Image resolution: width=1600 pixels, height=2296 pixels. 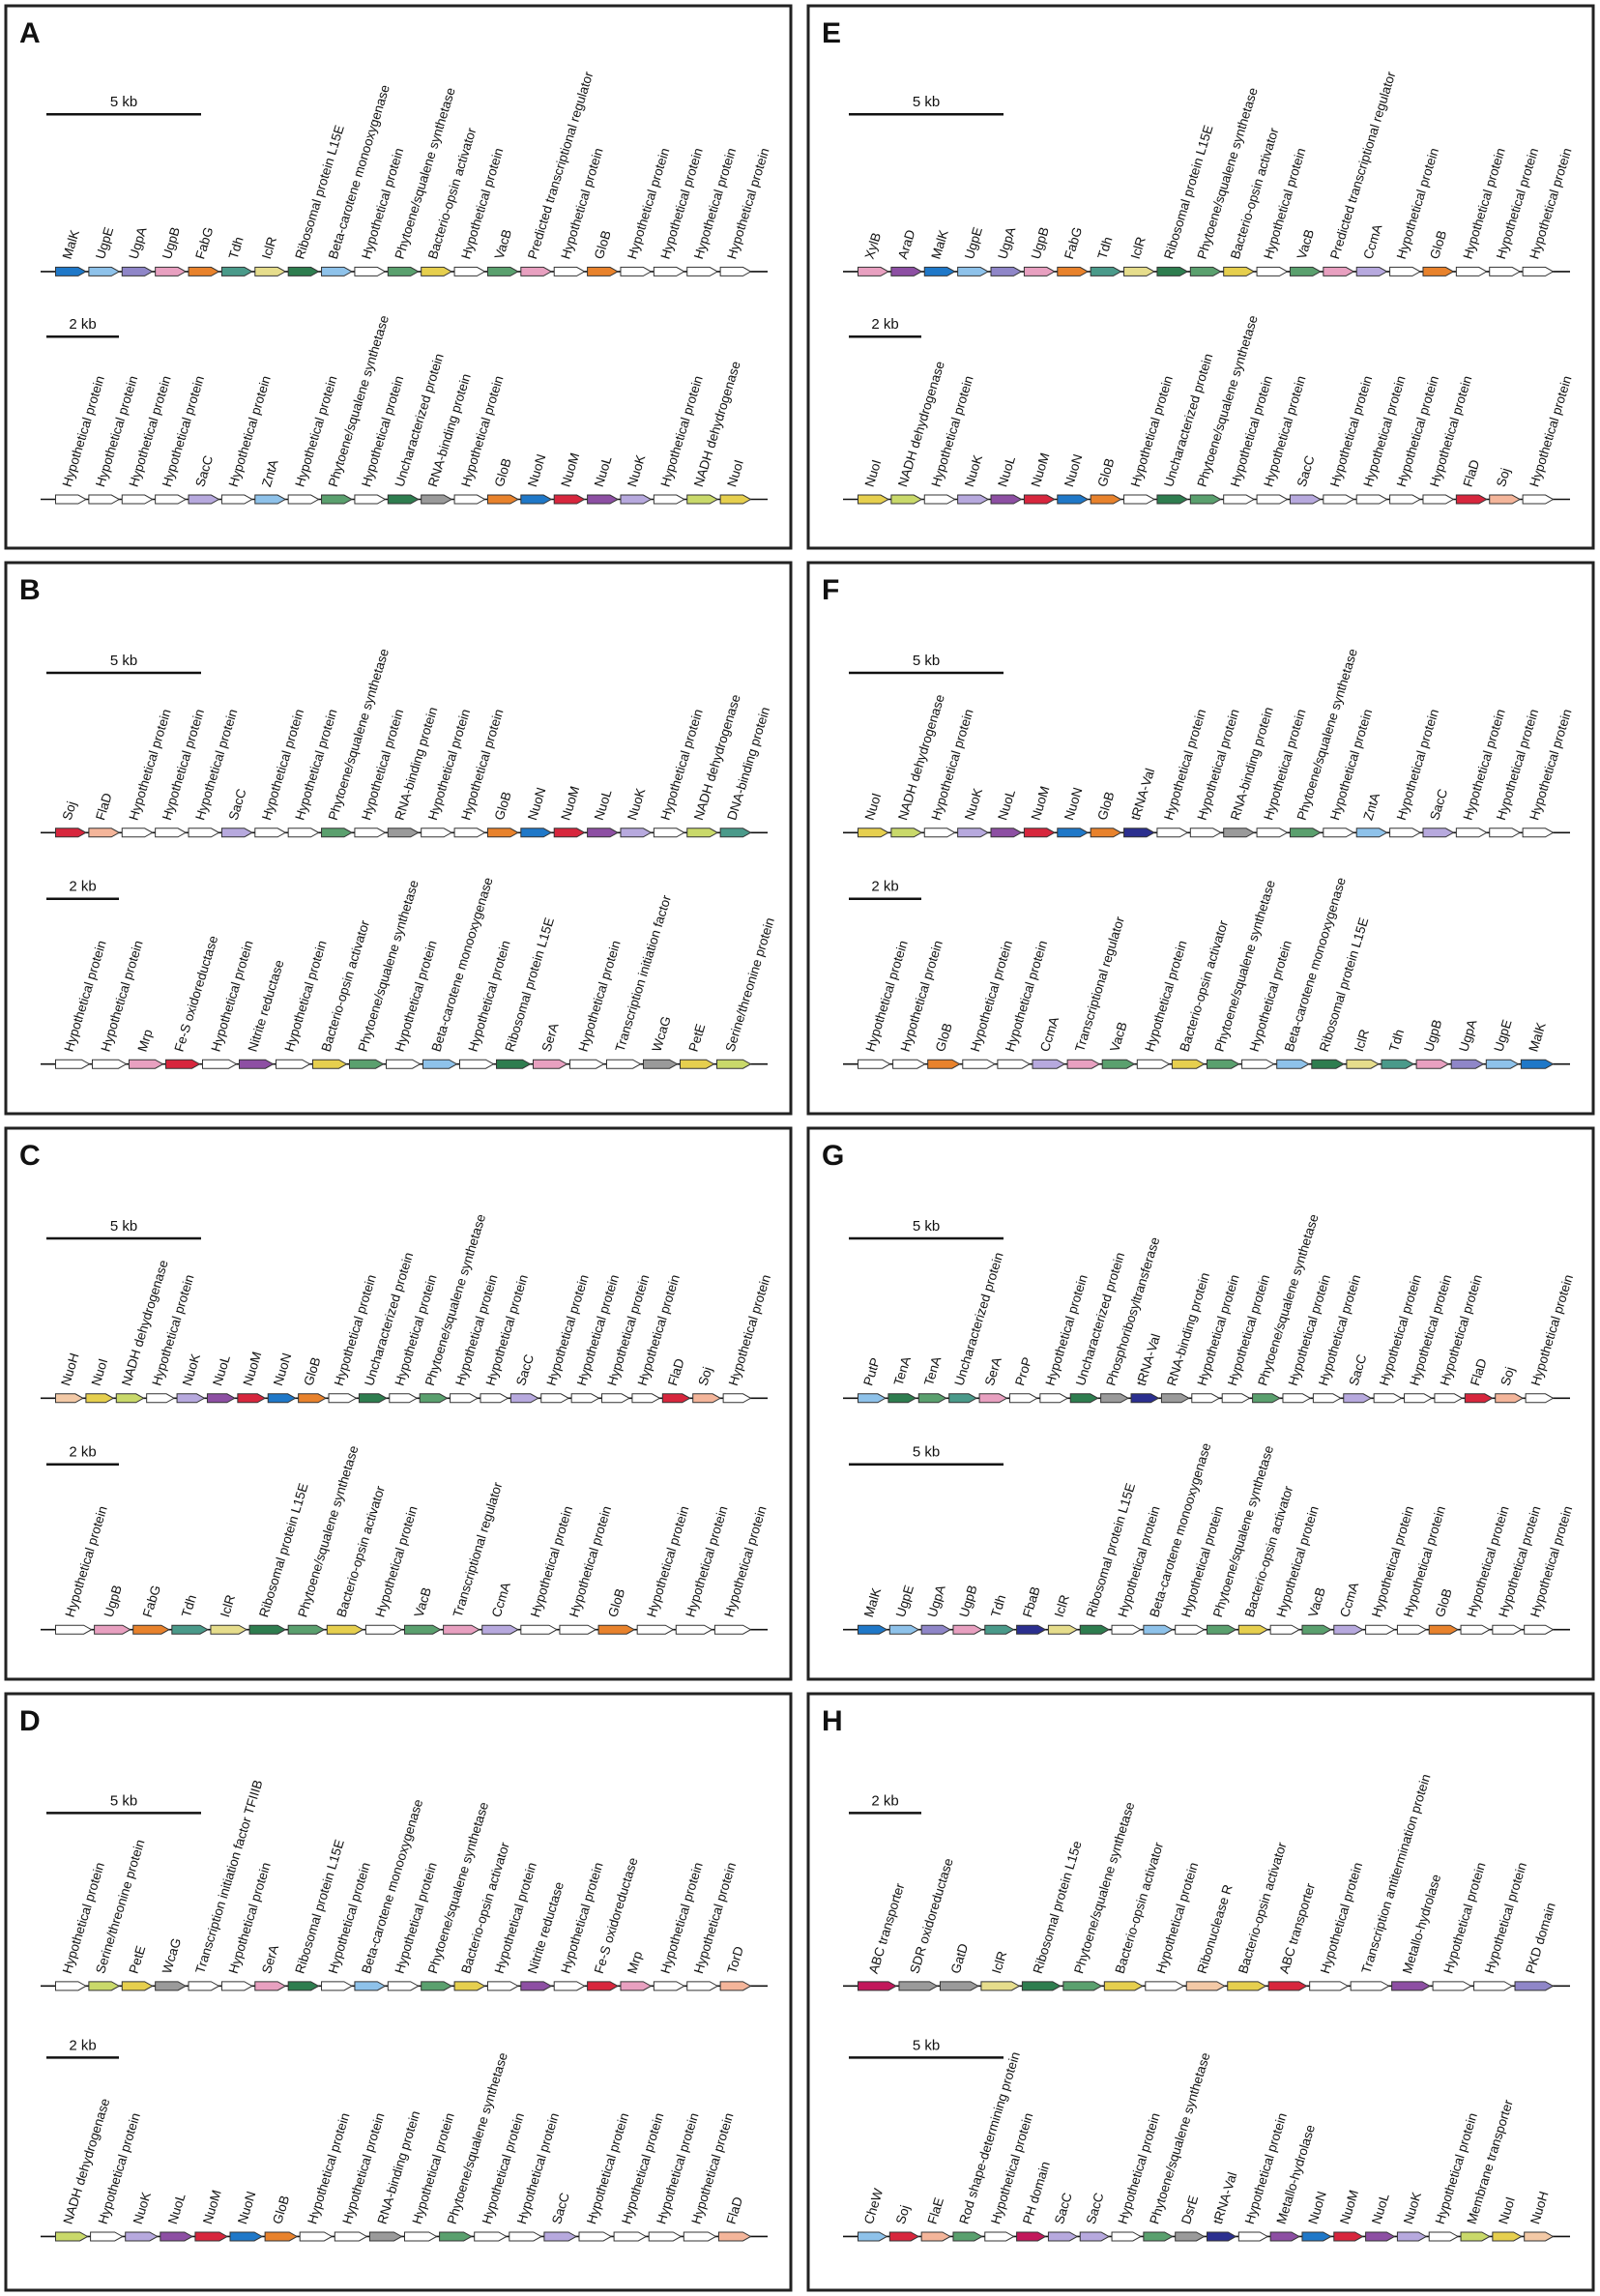 I want to click on panel-letter: B, so click(x=30, y=590).